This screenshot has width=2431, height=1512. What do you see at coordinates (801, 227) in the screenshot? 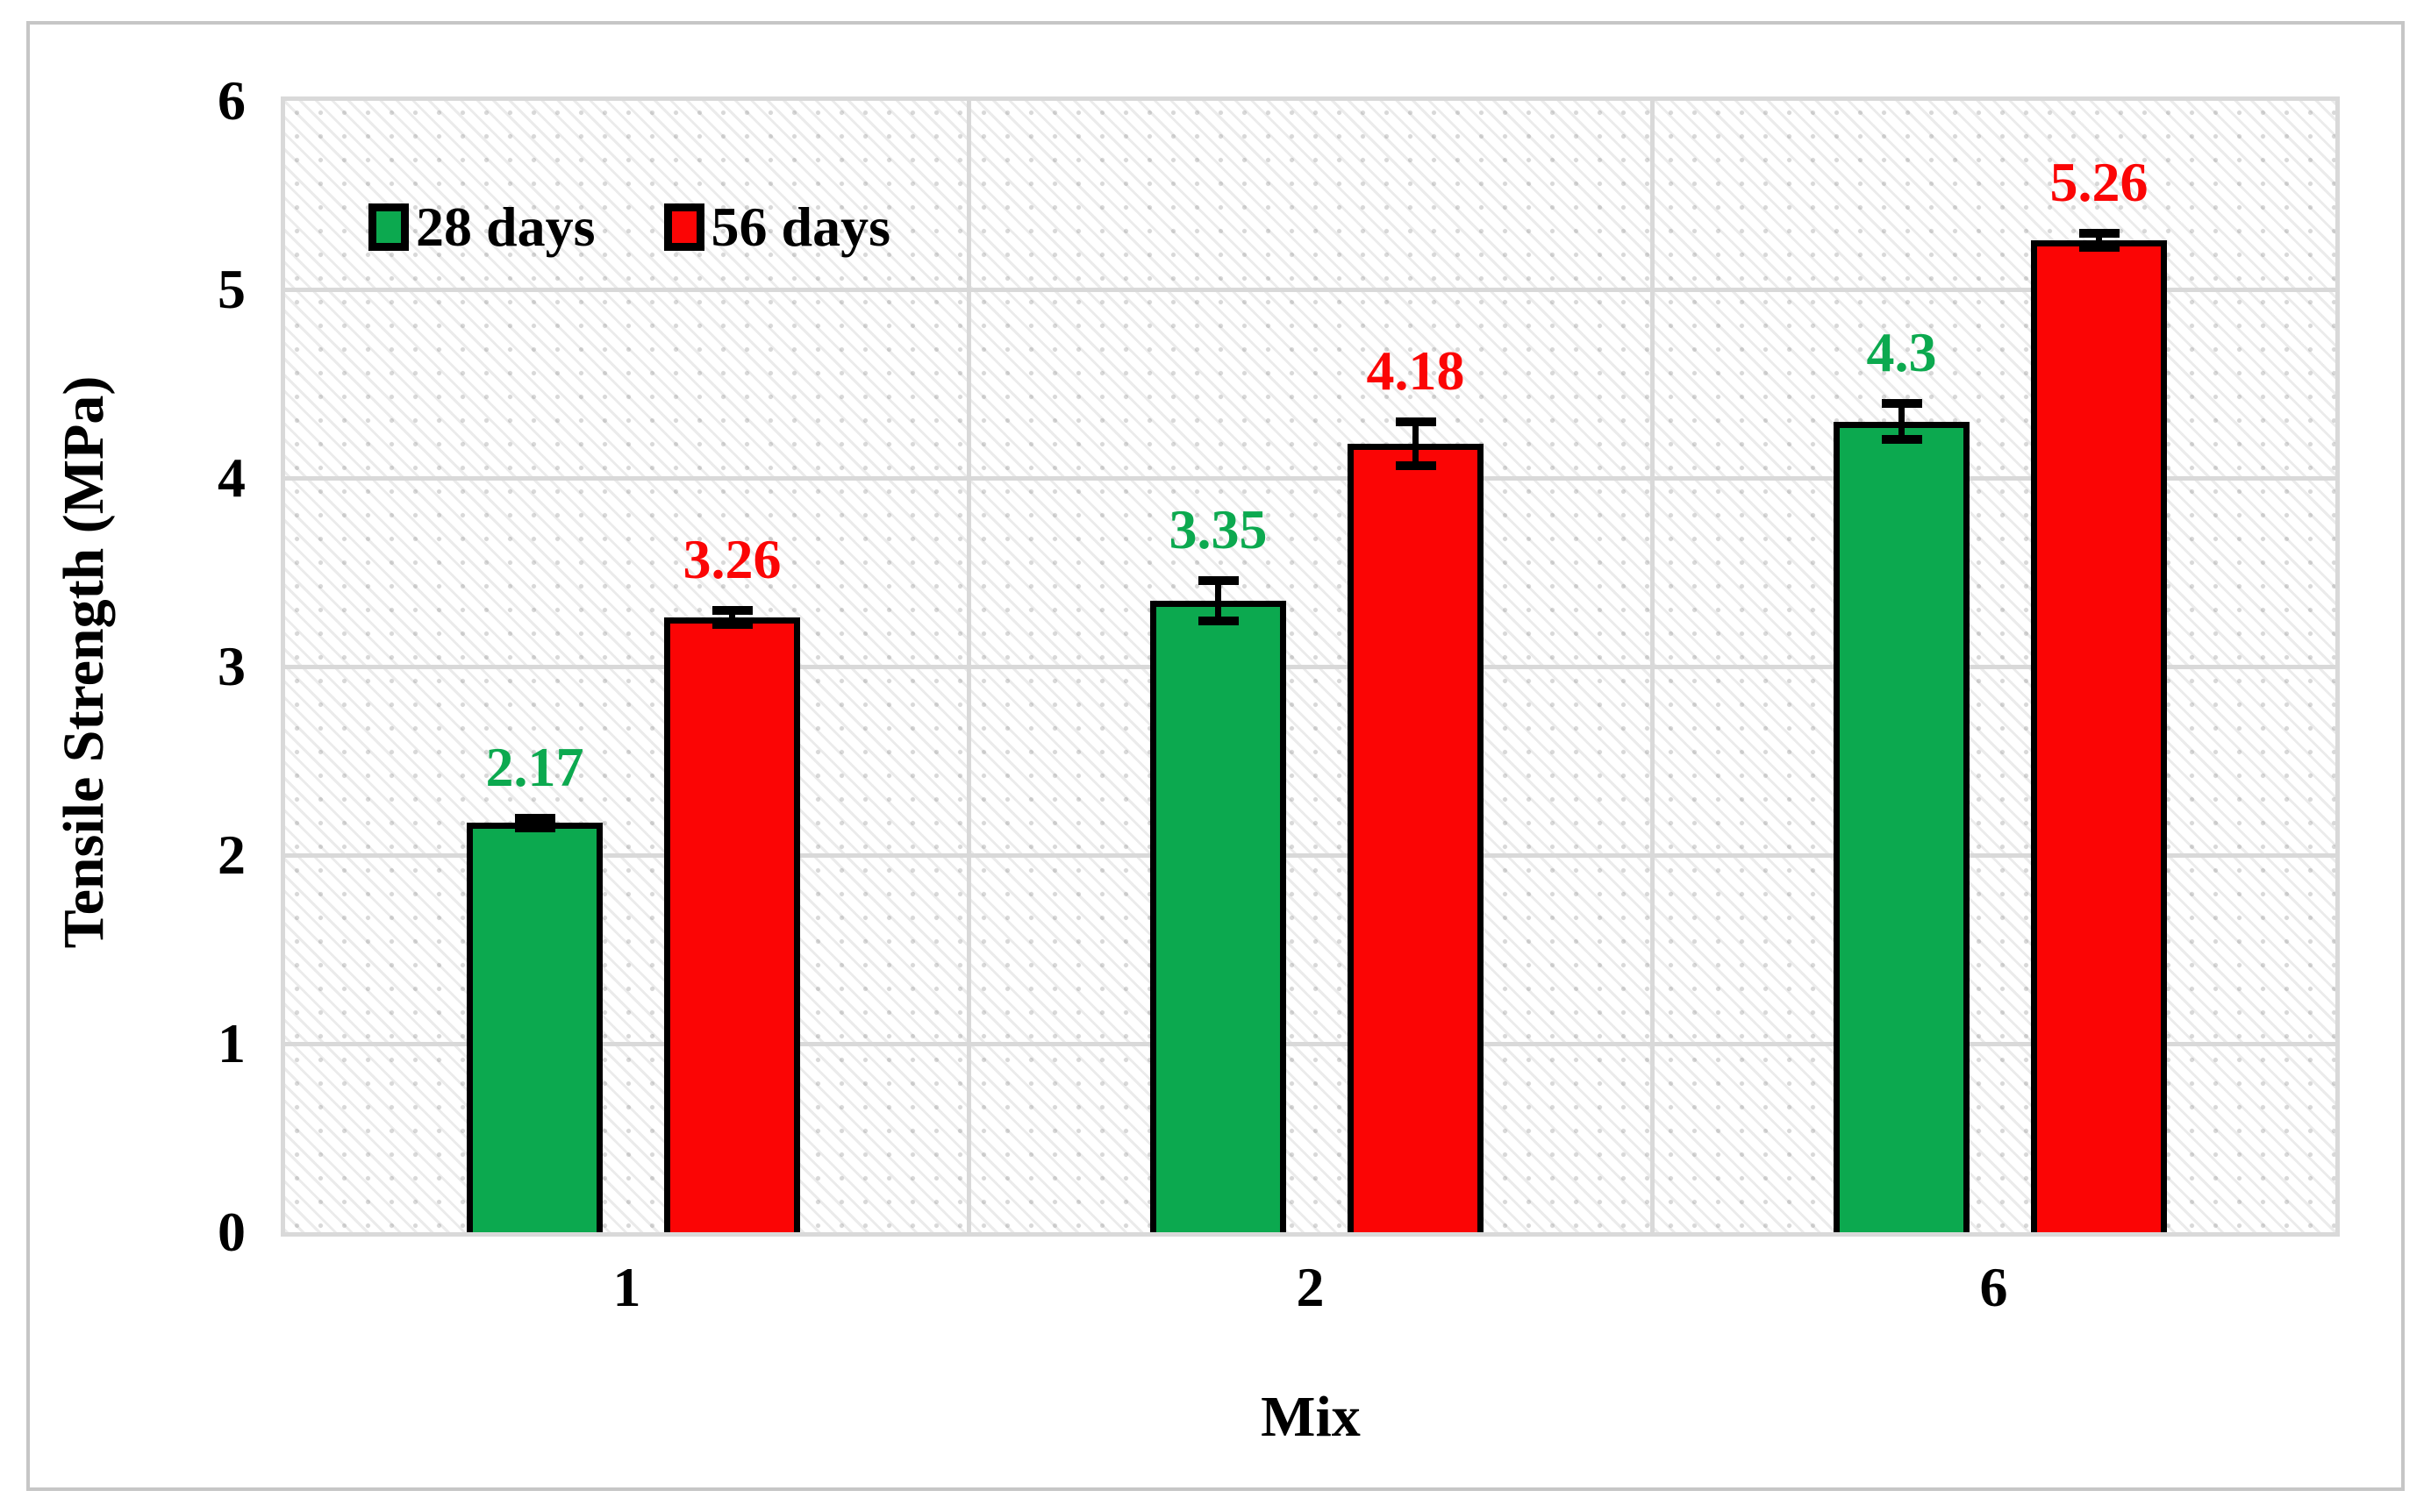
I see `legend-label: 56 days` at bounding box center [801, 227].